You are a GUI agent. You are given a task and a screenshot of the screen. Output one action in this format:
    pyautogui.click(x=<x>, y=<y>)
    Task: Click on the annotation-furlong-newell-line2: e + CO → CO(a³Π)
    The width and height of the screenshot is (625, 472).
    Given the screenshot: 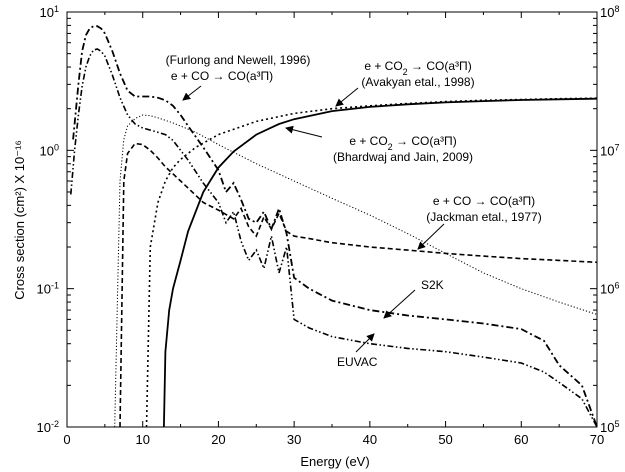 What is the action you would take?
    pyautogui.click(x=222, y=76)
    